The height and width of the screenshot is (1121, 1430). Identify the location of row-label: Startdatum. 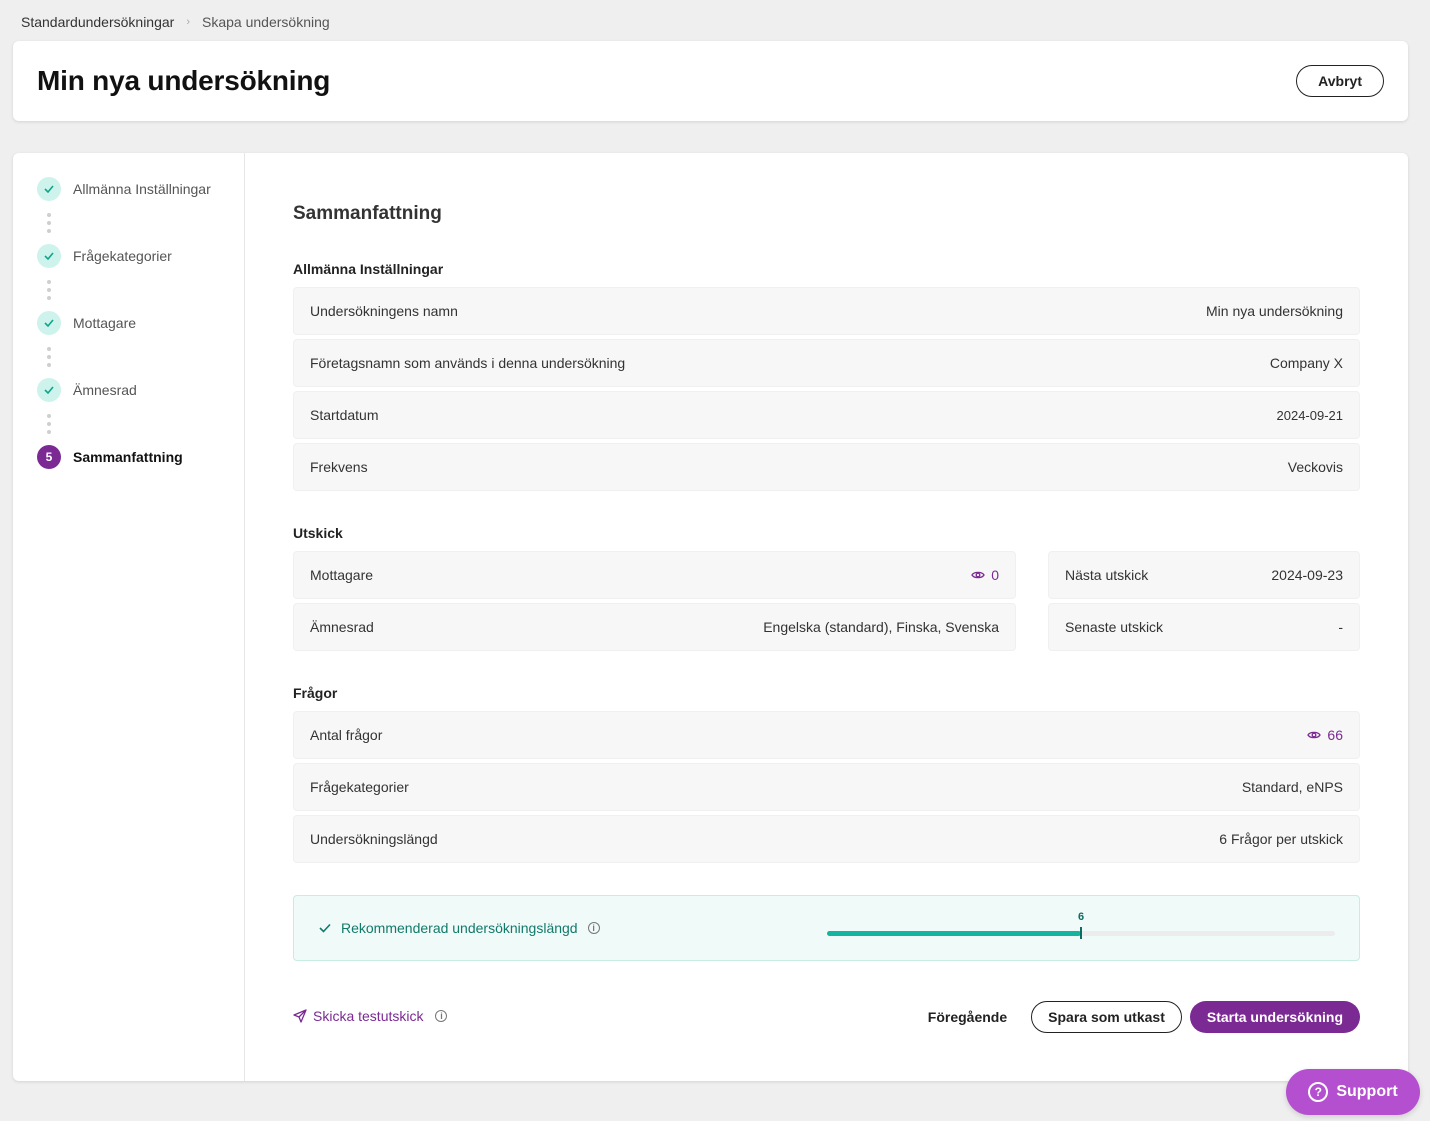
(344, 415).